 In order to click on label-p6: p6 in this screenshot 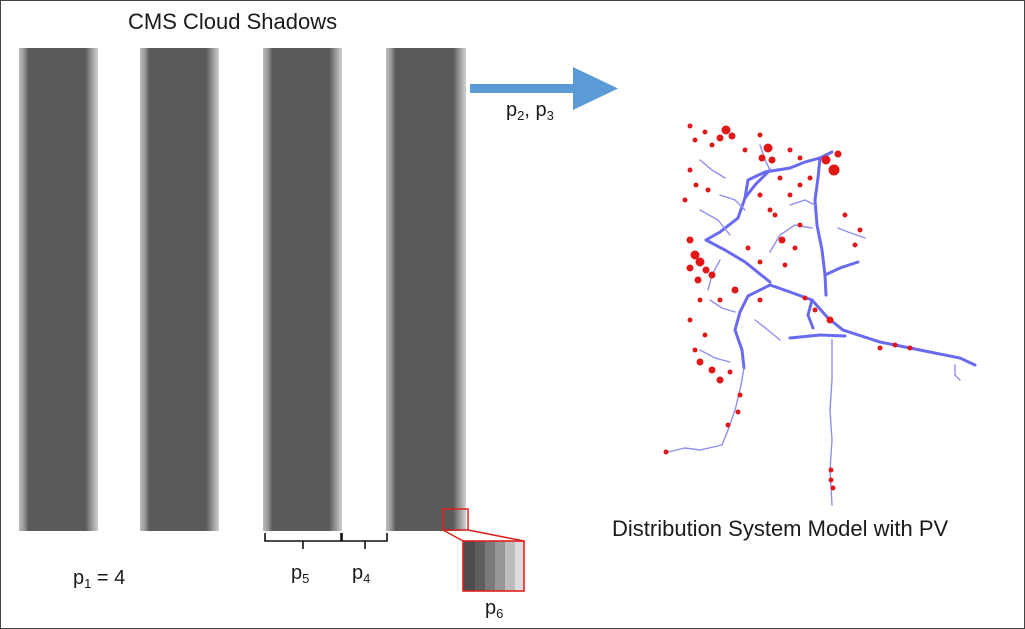, I will do `click(494, 609)`.